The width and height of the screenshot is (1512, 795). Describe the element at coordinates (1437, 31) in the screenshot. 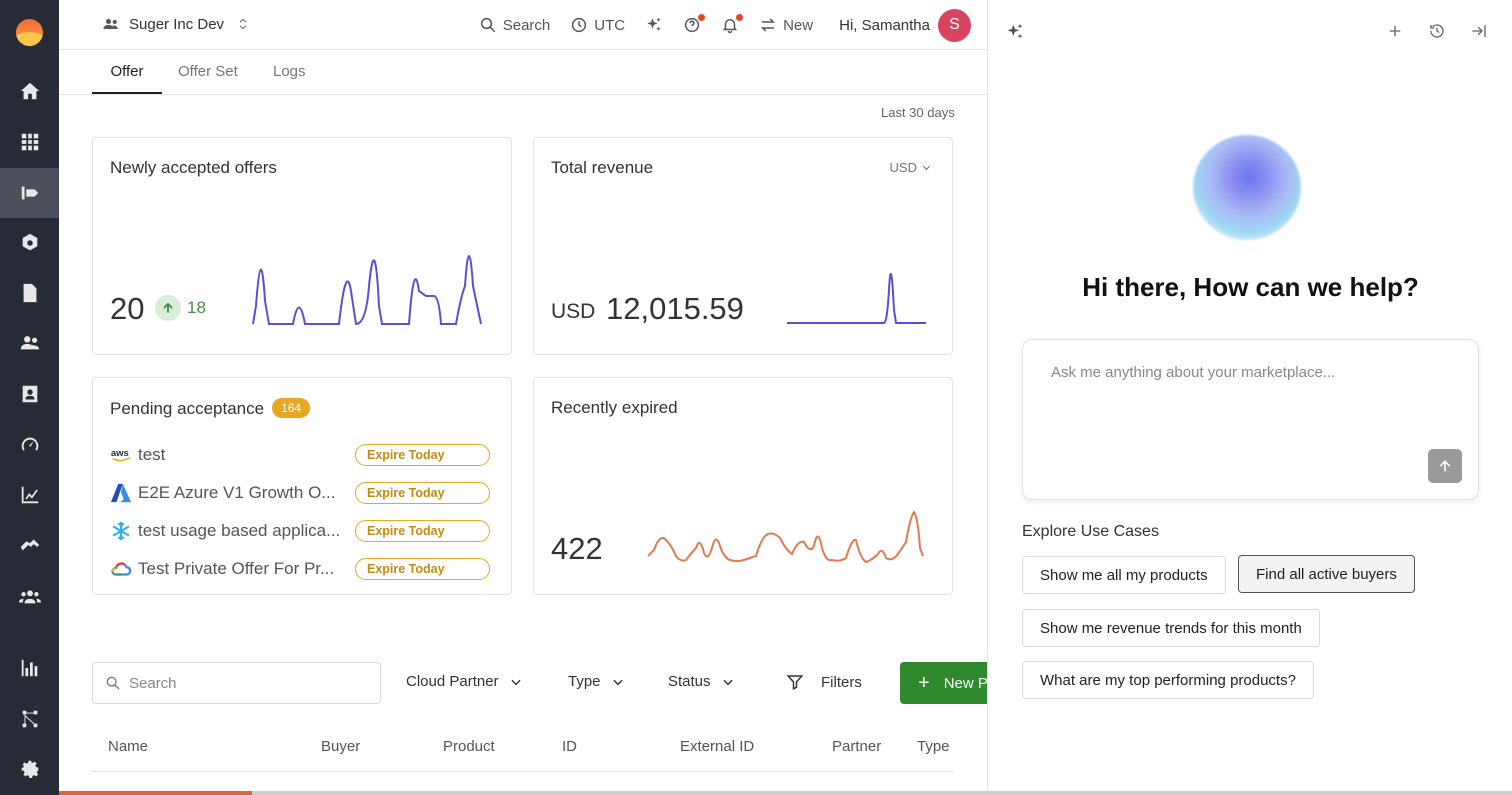

I see `history-icon` at that location.